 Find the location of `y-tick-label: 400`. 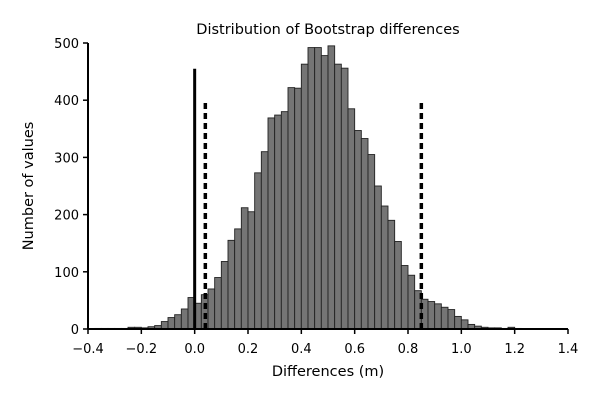

y-tick-label: 400 is located at coordinates (66, 101).